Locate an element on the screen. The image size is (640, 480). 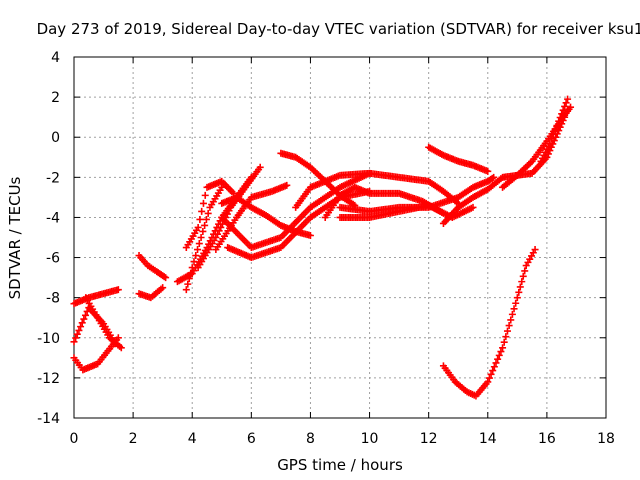
y-axis-label: SDTVAR / TECUs is located at coordinates (15, 237).